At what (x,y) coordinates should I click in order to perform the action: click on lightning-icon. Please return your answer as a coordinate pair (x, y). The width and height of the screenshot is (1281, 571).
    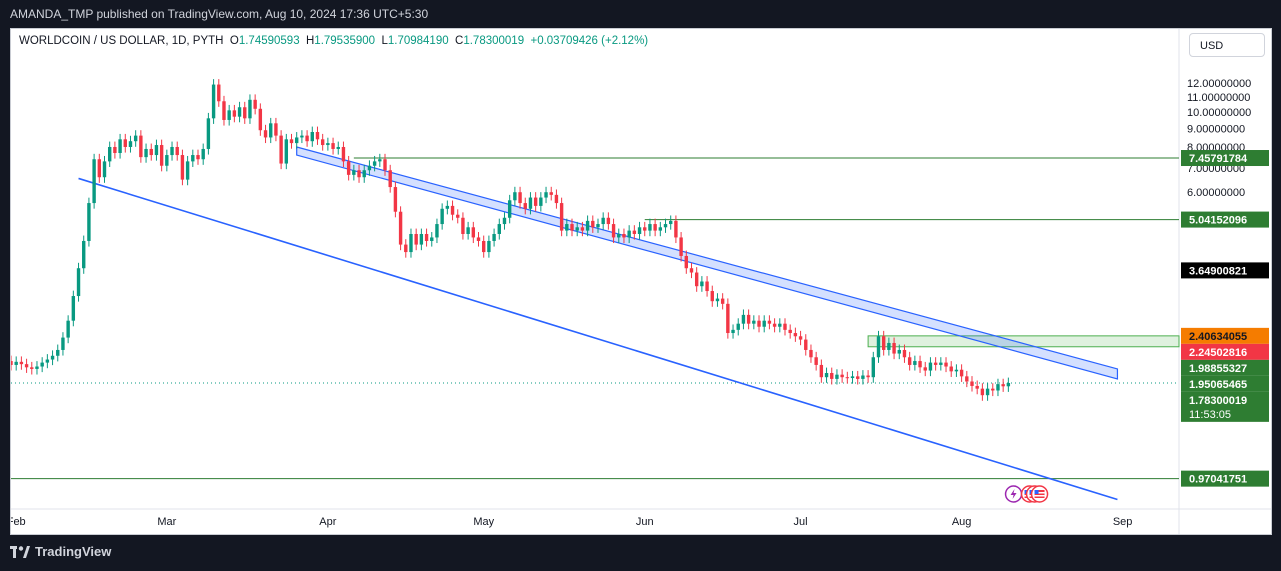
    Looking at the image, I should click on (1013, 494).